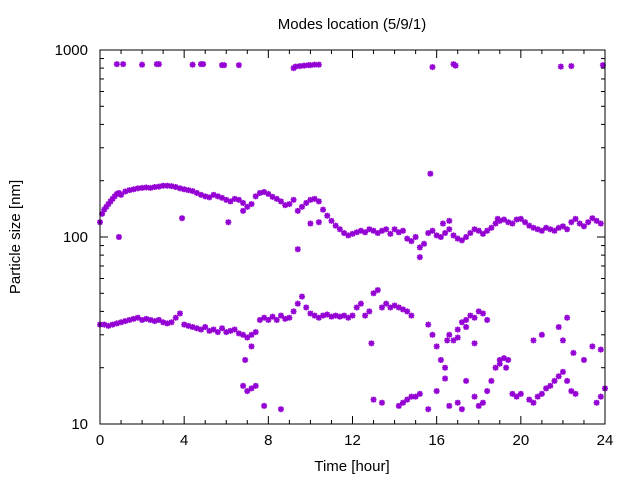 This screenshot has height=480, width=640. I want to click on chart-title: Modes location (5/9/1), so click(352, 24).